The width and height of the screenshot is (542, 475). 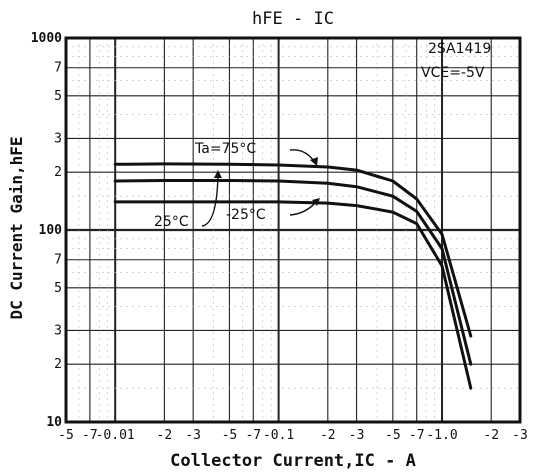 What do you see at coordinates (218, 174) in the screenshot?
I see `arrow-25-head` at bounding box center [218, 174].